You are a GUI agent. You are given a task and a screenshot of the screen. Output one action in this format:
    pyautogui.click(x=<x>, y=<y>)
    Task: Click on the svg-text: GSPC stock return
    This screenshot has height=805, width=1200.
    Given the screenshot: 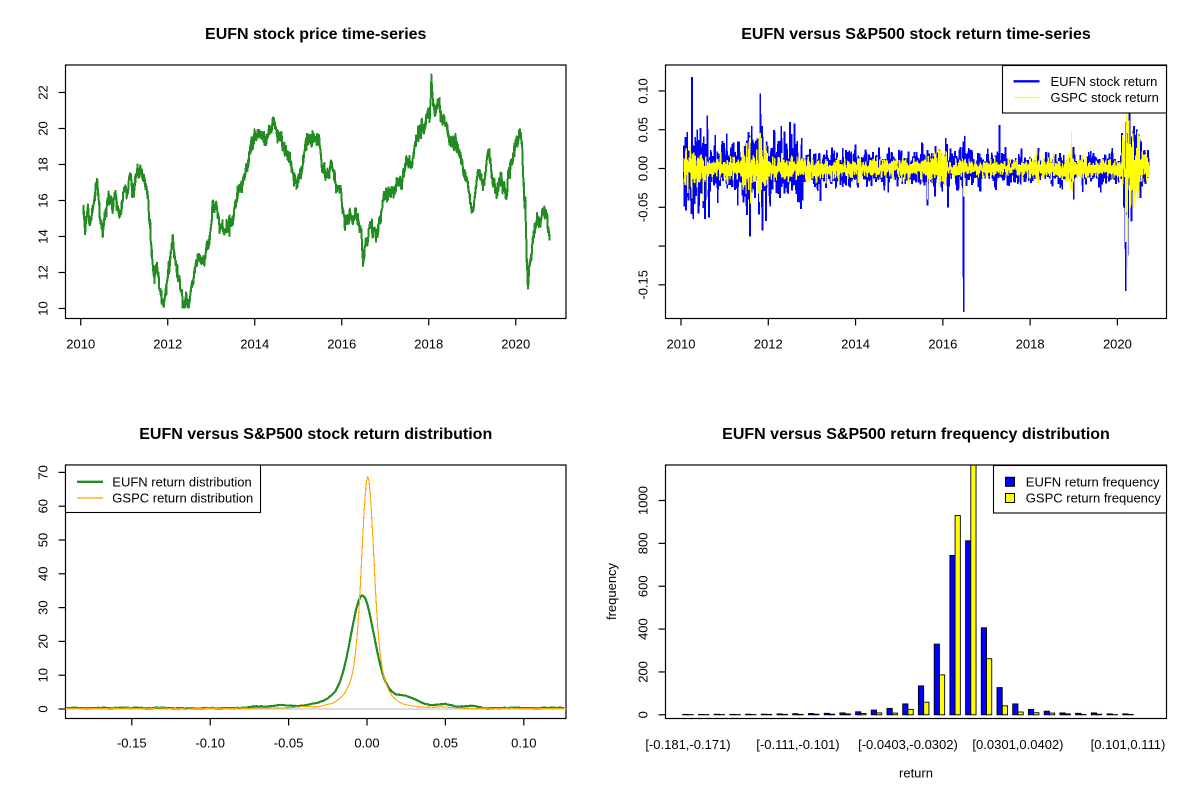 What is the action you would take?
    pyautogui.click(x=1105, y=97)
    